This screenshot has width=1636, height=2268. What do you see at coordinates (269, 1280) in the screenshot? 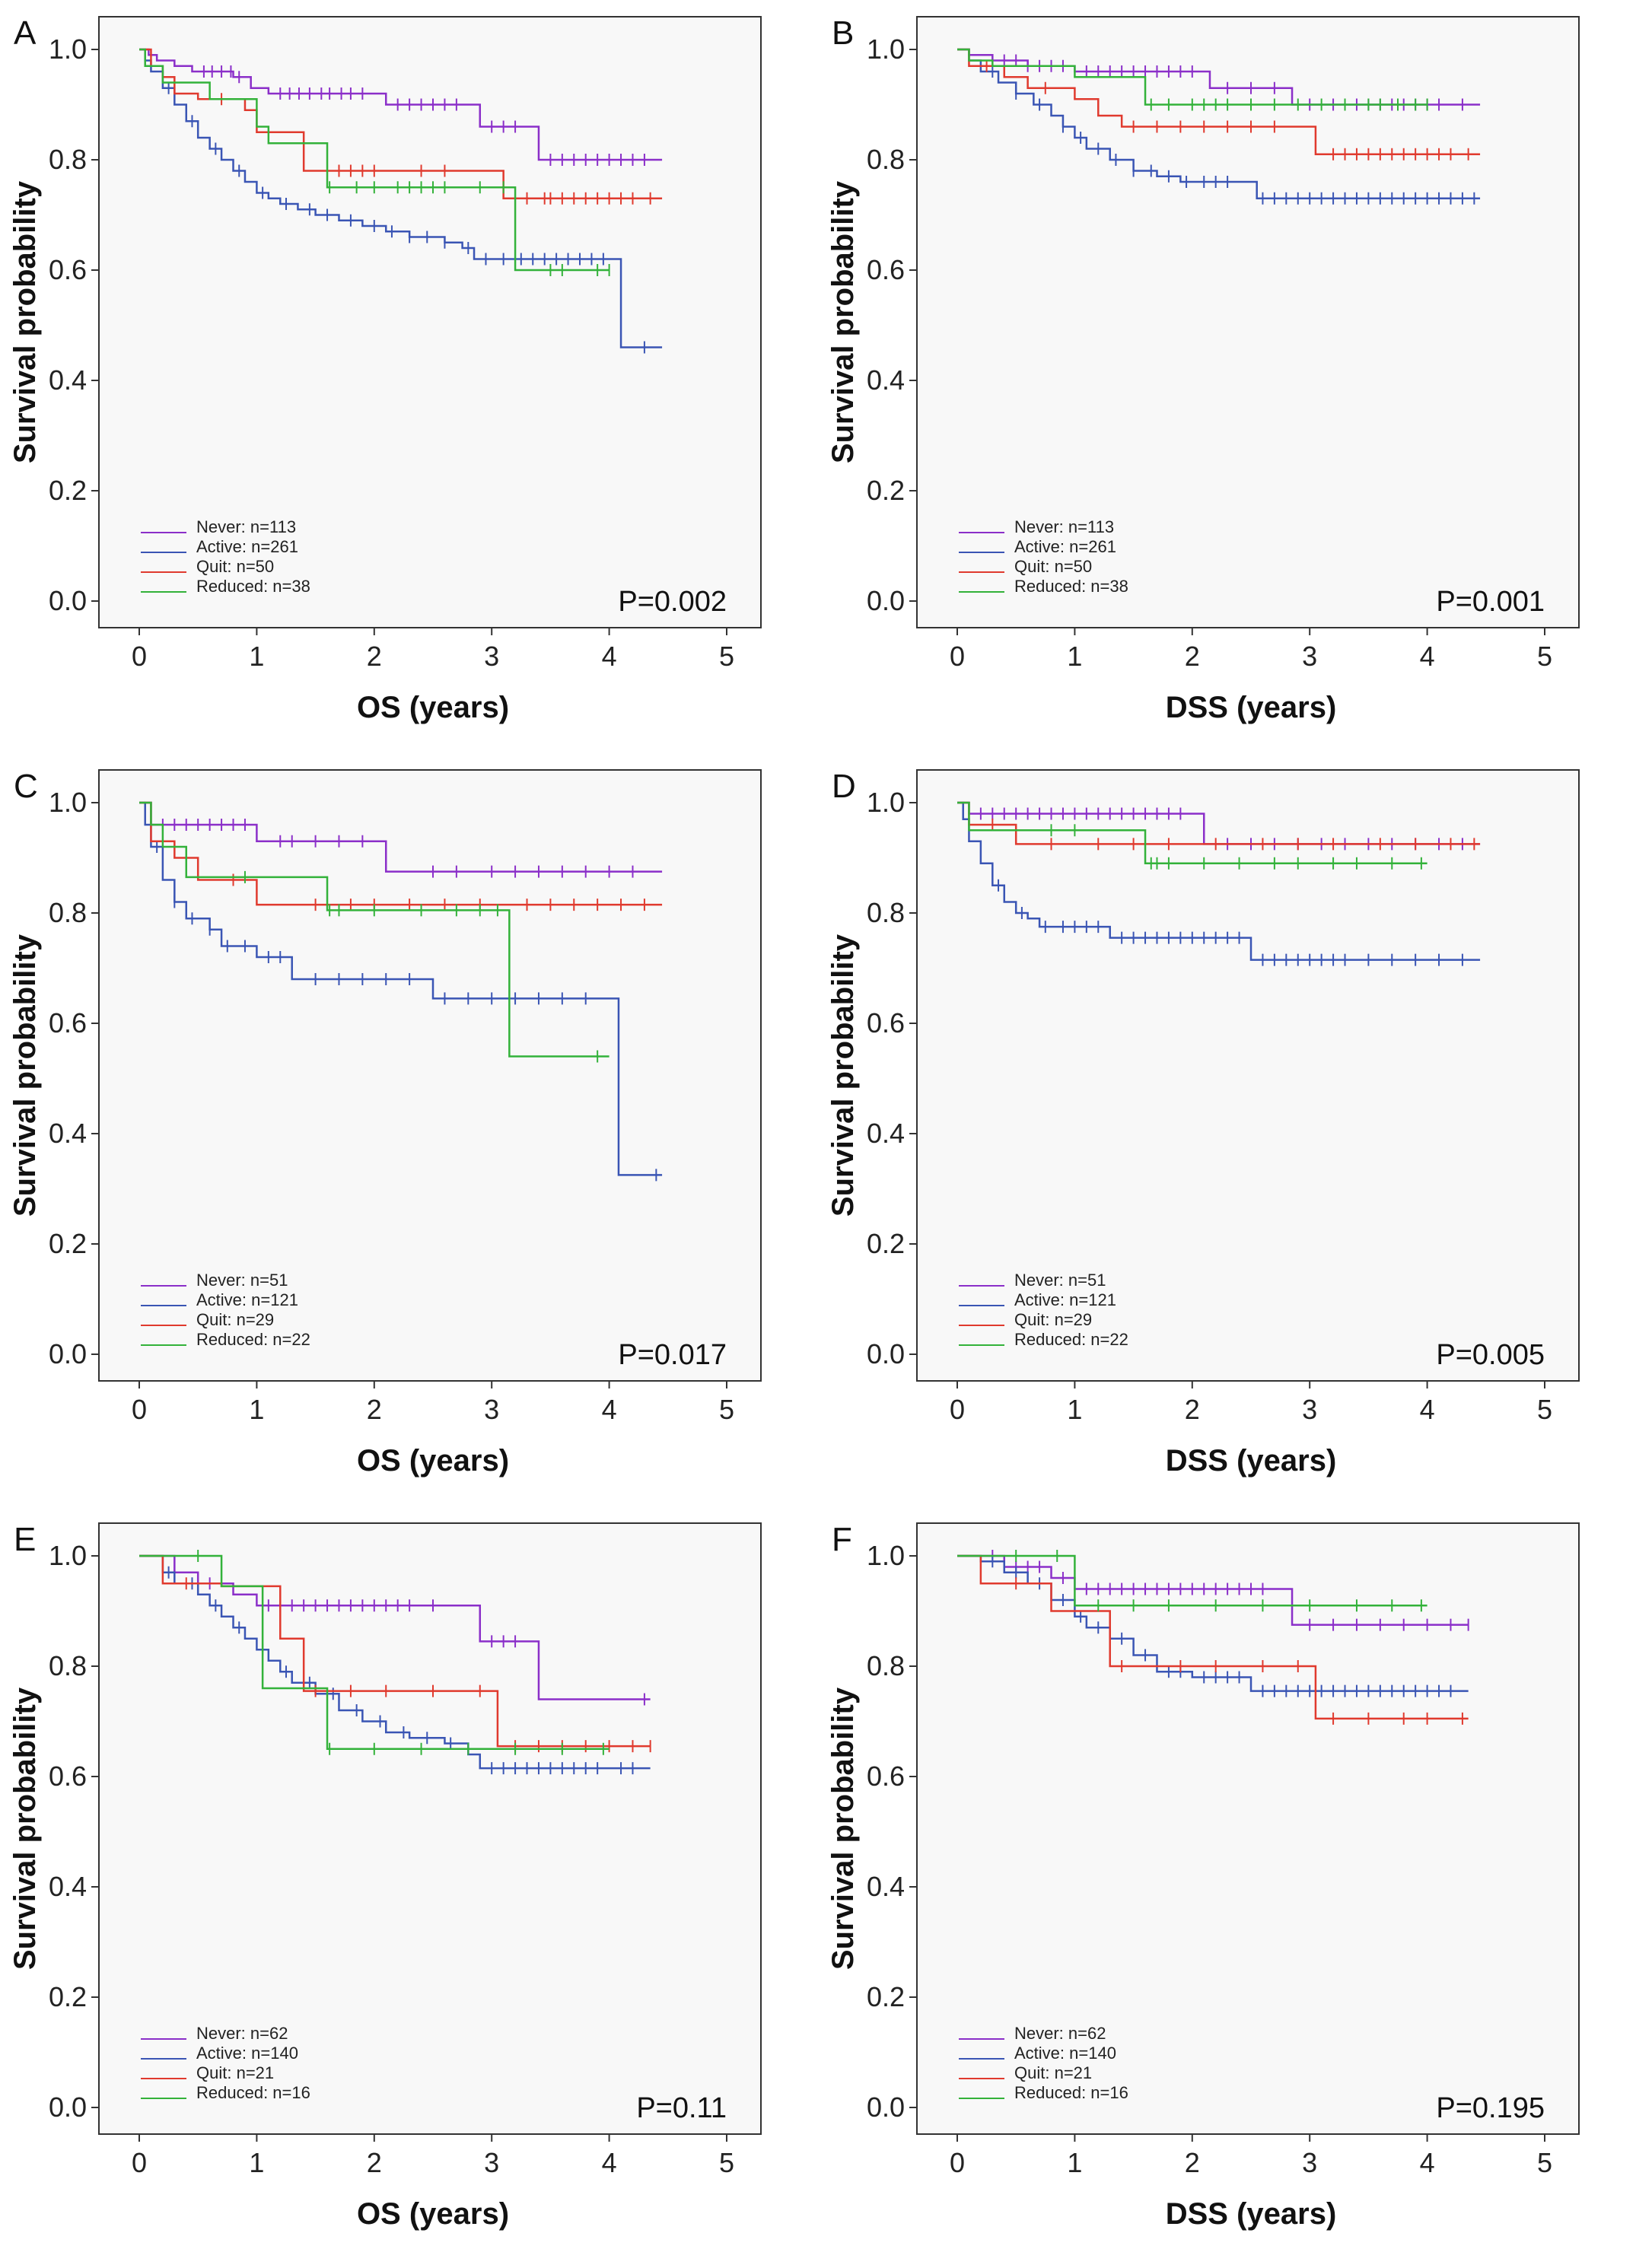
I see `legend-series-n: n=51` at bounding box center [269, 1280].